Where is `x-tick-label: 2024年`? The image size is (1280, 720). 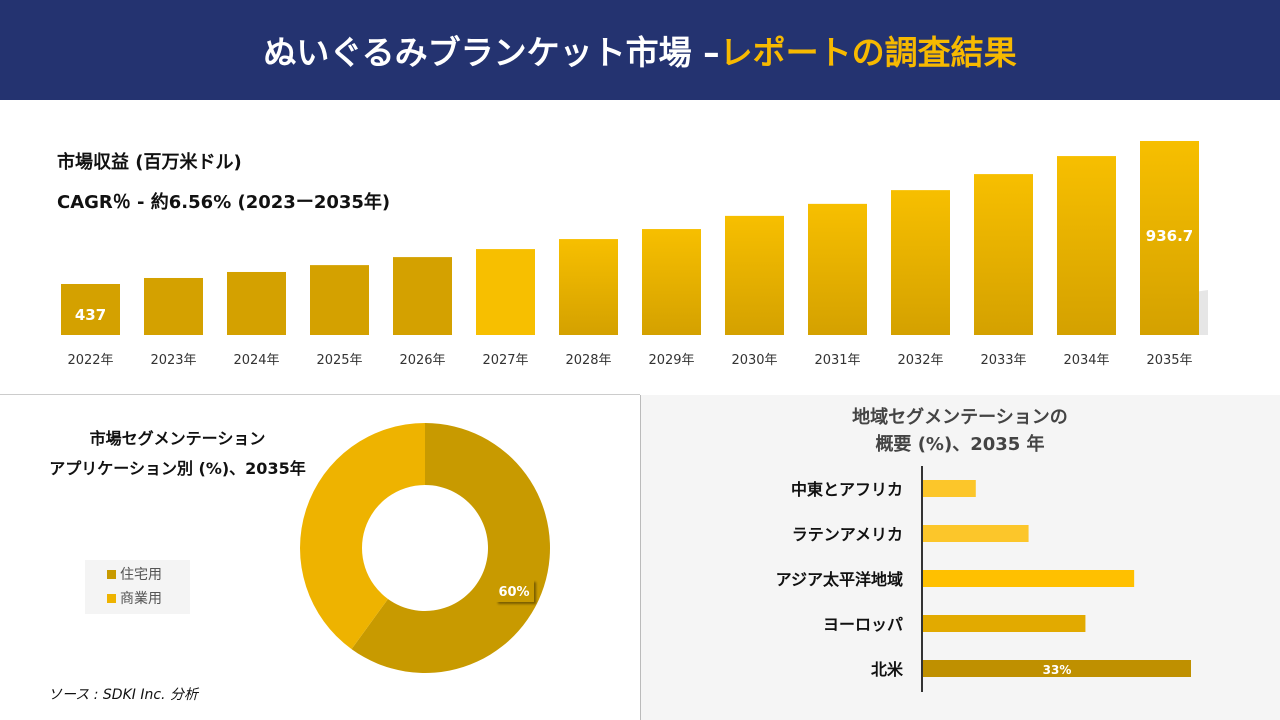
x-tick-label: 2024年 is located at coordinates (256, 360).